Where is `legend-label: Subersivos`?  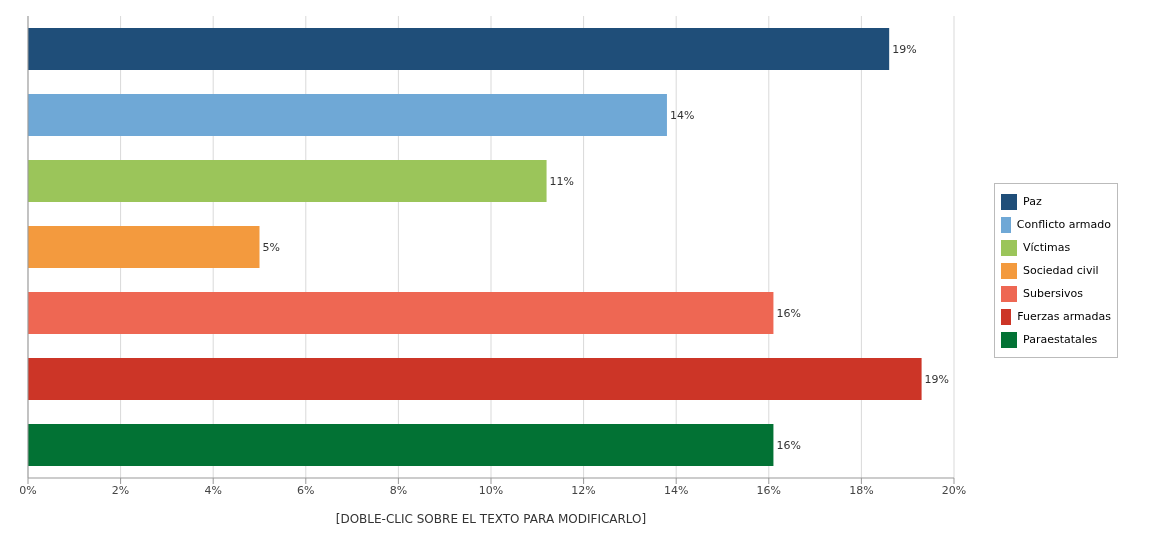
legend-label: Subersivos is located at coordinates (1053, 293).